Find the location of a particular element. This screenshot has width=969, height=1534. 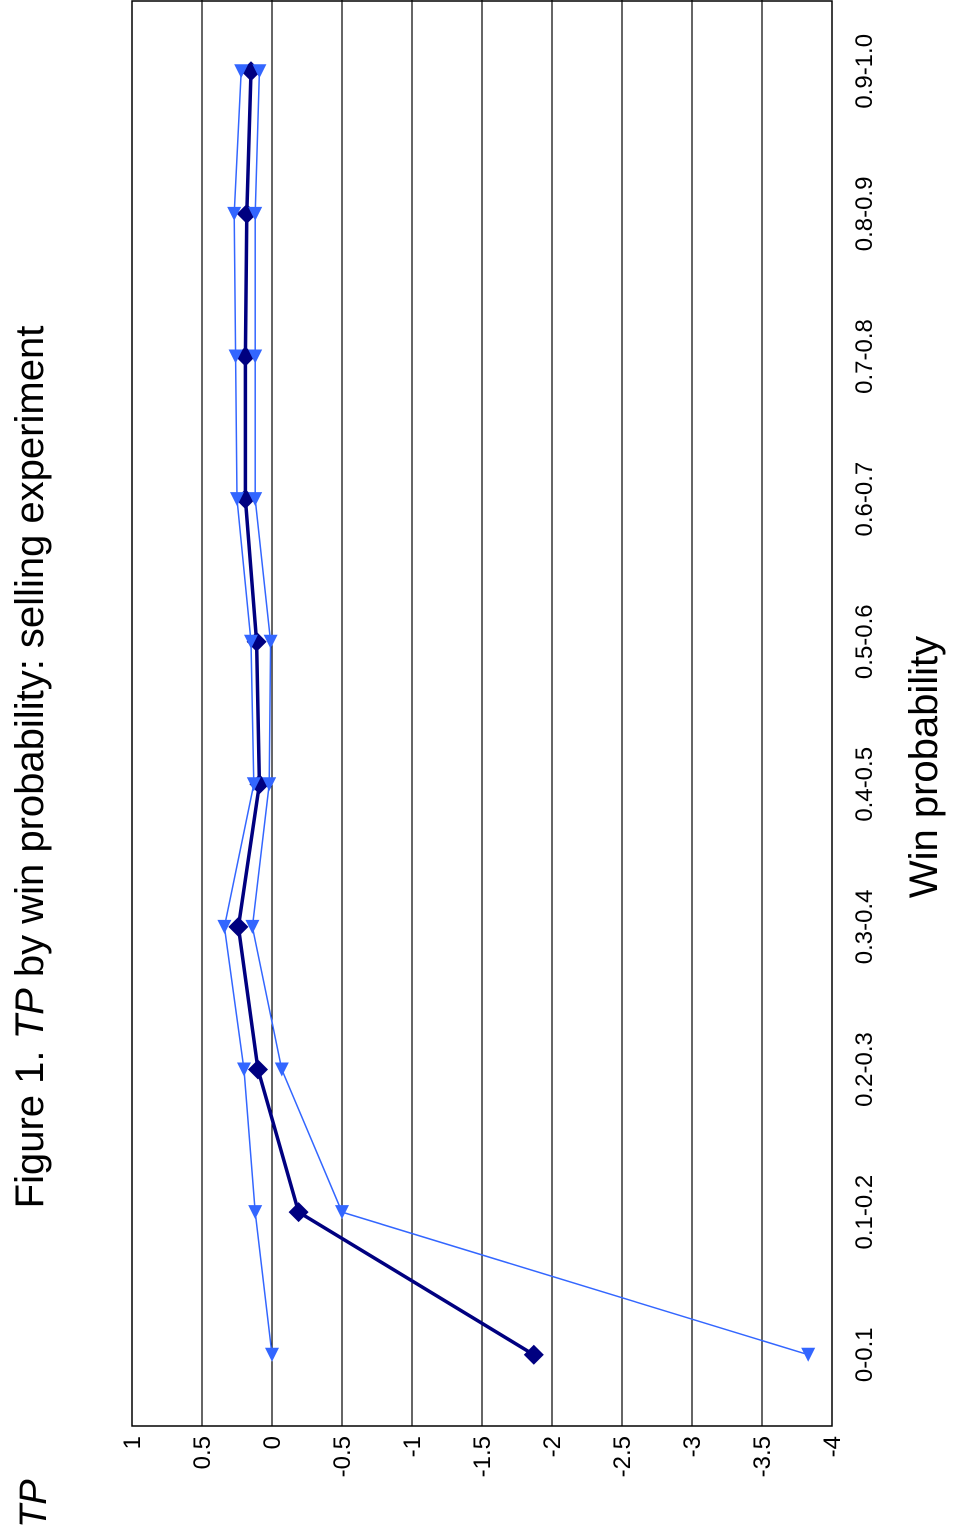

y-tick-label: -3 is located at coordinates (692, 1446).